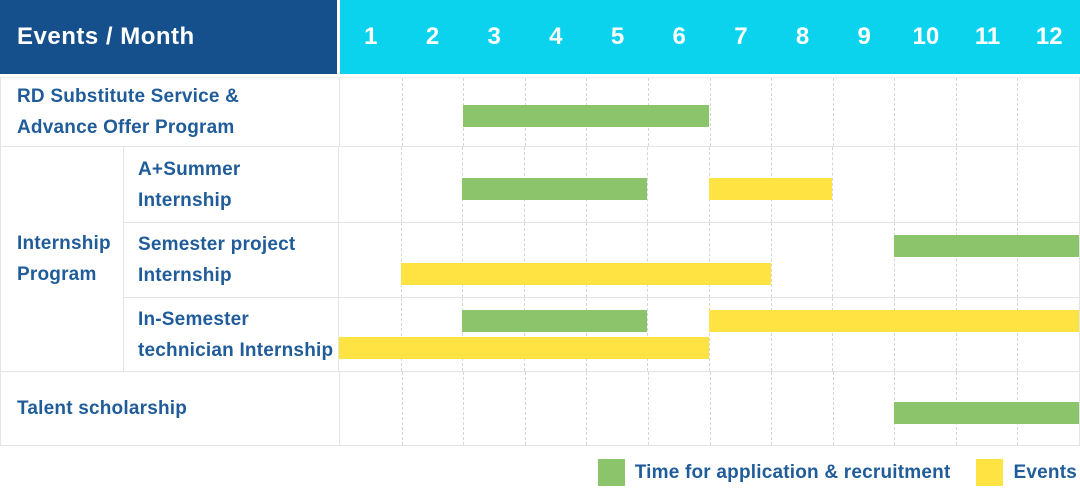 Image resolution: width=1080 pixels, height=494 pixels. What do you see at coordinates (926, 36) in the screenshot?
I see `month-header-10: 10` at bounding box center [926, 36].